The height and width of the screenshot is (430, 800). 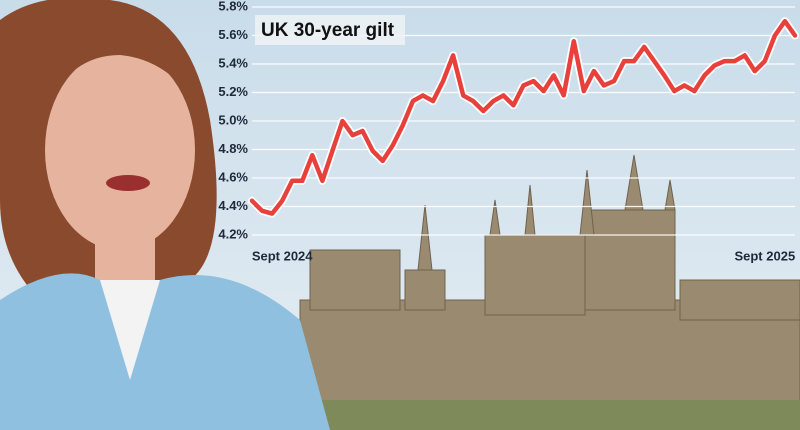 I want to click on x-tick-label: Sept 2024, so click(x=282, y=255).